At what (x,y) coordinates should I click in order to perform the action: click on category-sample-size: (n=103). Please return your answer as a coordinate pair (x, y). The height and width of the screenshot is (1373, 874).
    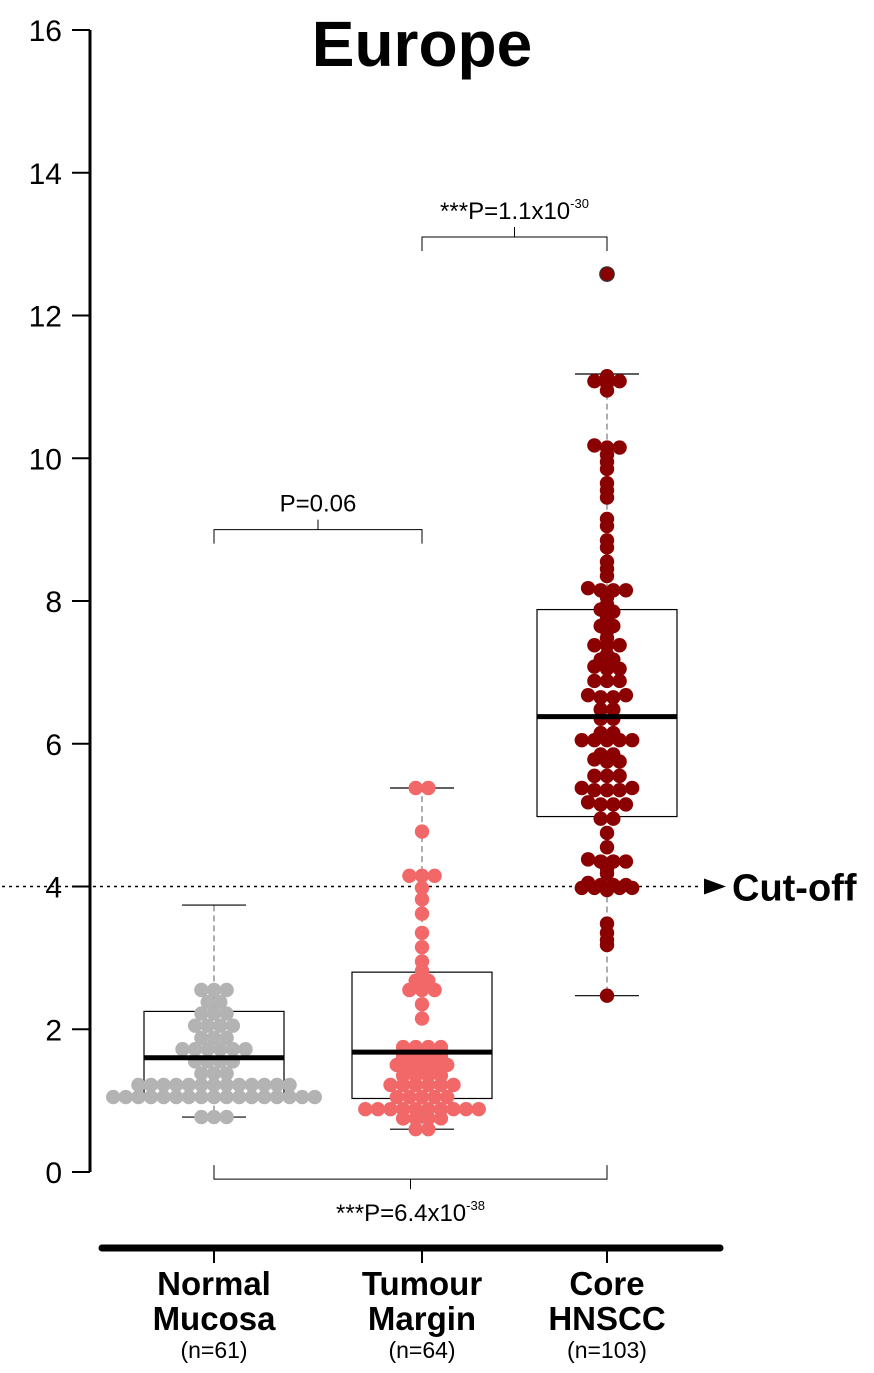
    Looking at the image, I should click on (607, 1350).